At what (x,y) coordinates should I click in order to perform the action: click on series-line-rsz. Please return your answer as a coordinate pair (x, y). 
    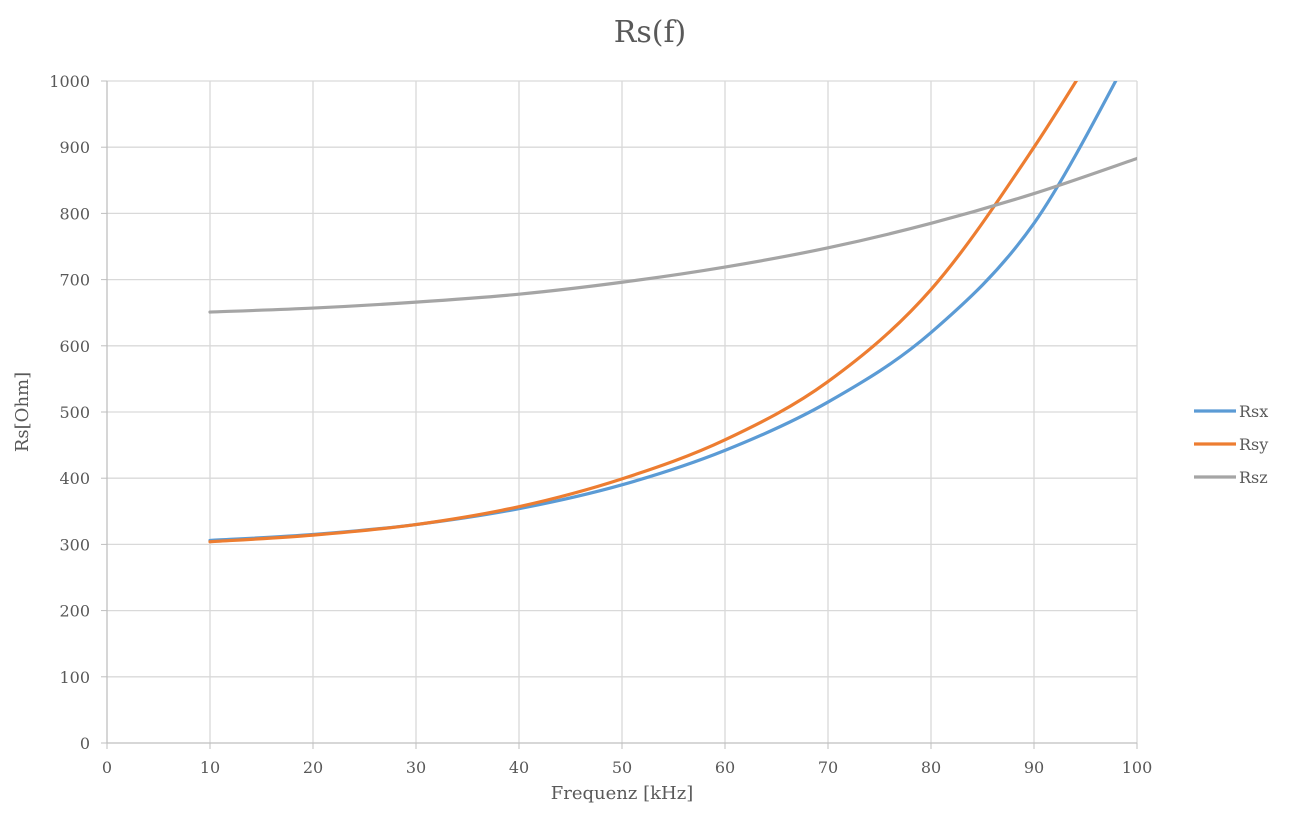
    Looking at the image, I should click on (672, 235).